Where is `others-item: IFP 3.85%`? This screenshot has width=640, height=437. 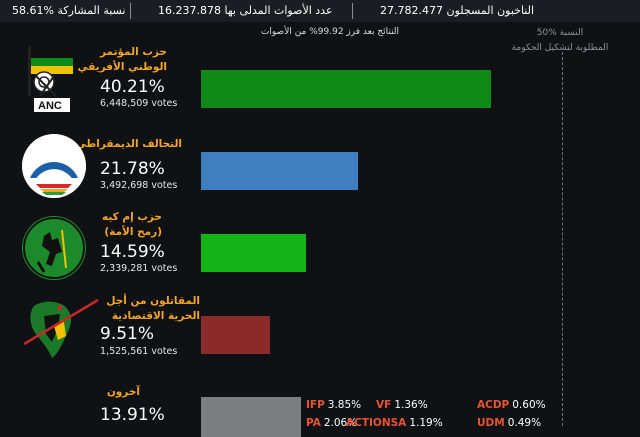
others-item: IFP 3.85% is located at coordinates (333, 405).